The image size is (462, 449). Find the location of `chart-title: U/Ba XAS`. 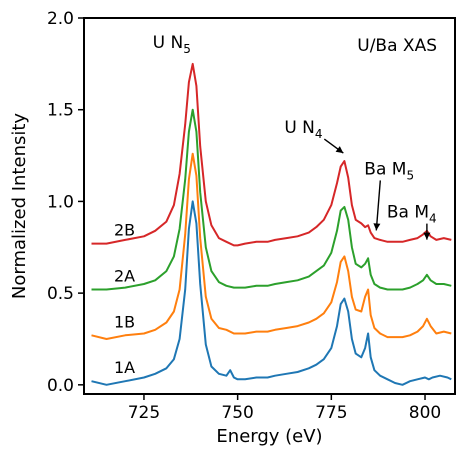

chart-title: U/Ba XAS is located at coordinates (397, 46).